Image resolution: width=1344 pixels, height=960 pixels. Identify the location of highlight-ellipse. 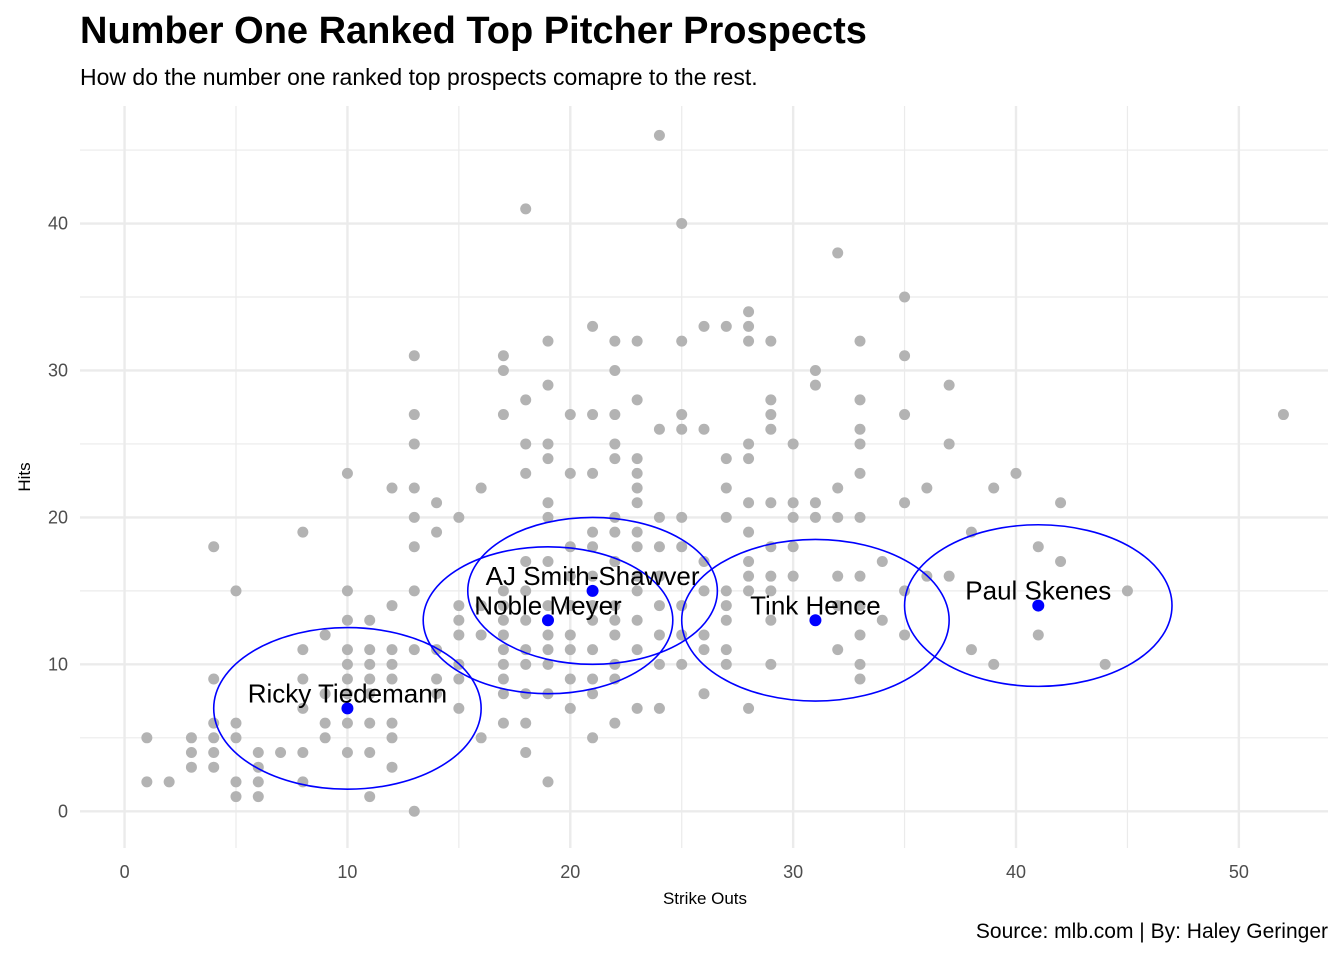
(592, 591).